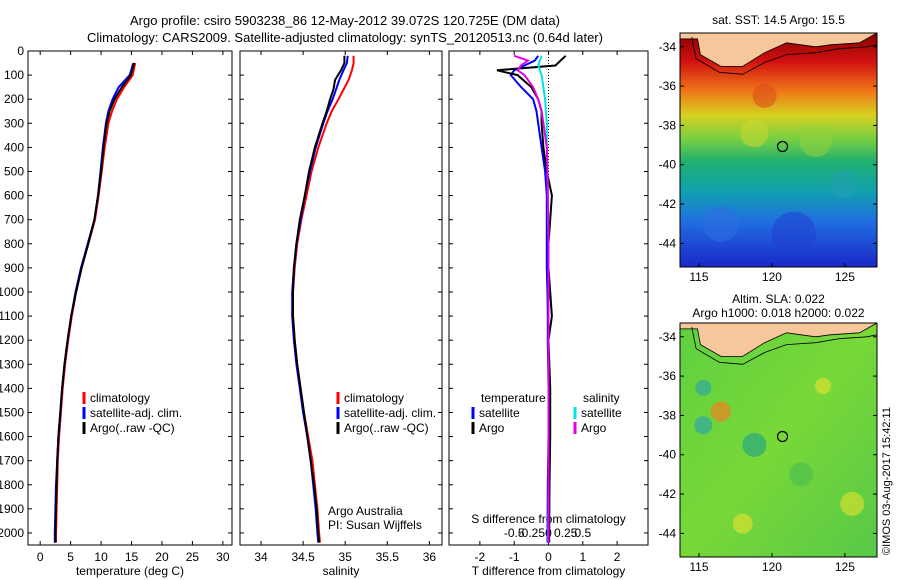 The width and height of the screenshot is (900, 580). What do you see at coordinates (778, 299) in the screenshot?
I see `map-title-line1: Altim. SLA: 0.022` at bounding box center [778, 299].